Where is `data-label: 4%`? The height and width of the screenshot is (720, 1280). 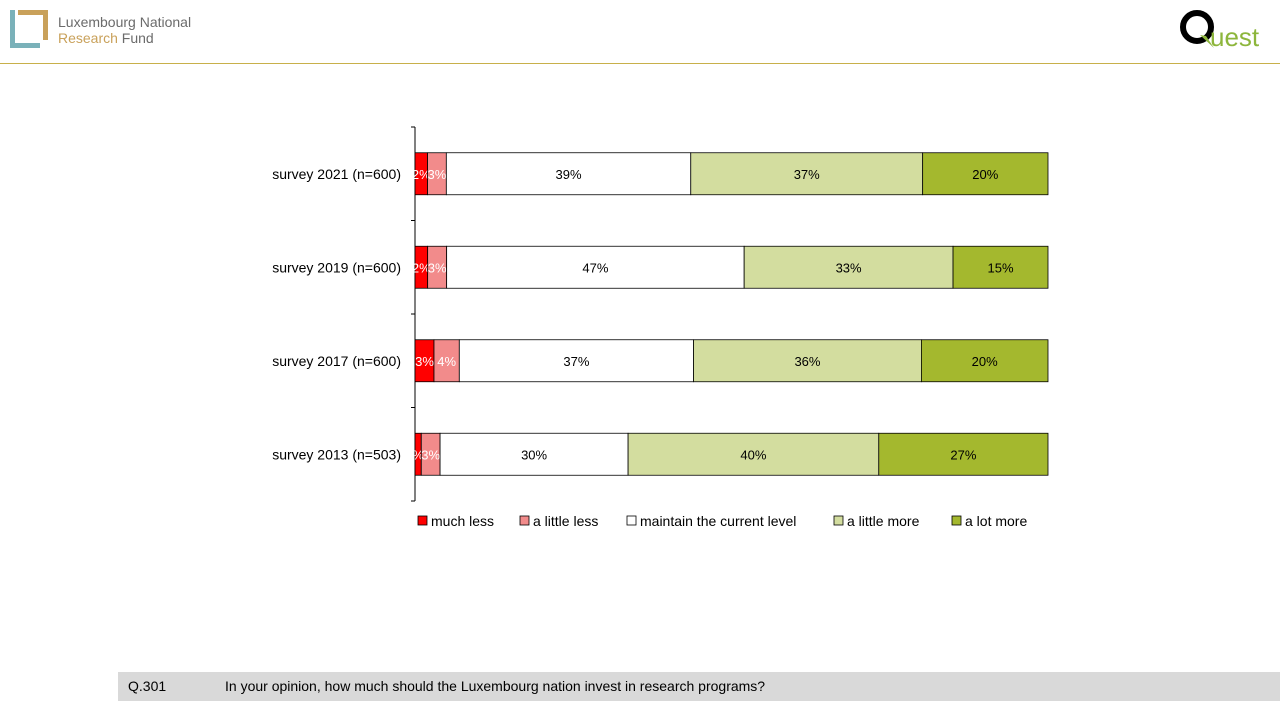 data-label: 4% is located at coordinates (446, 361).